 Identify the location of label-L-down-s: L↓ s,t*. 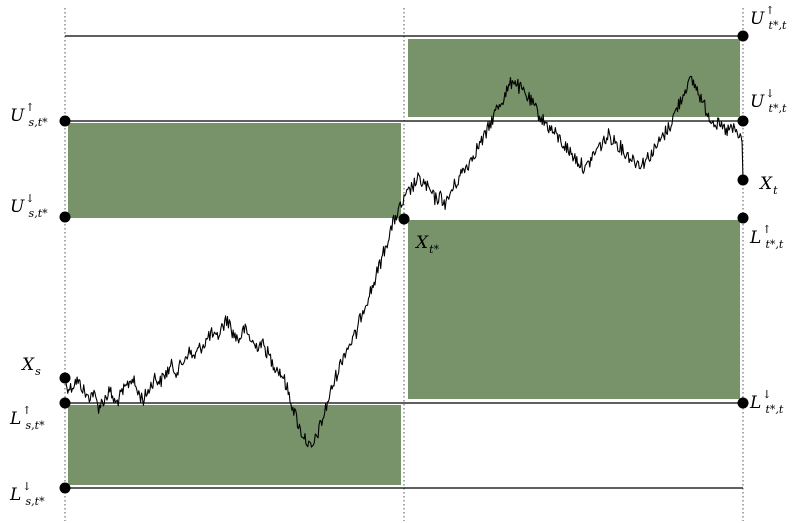
(27, 494).